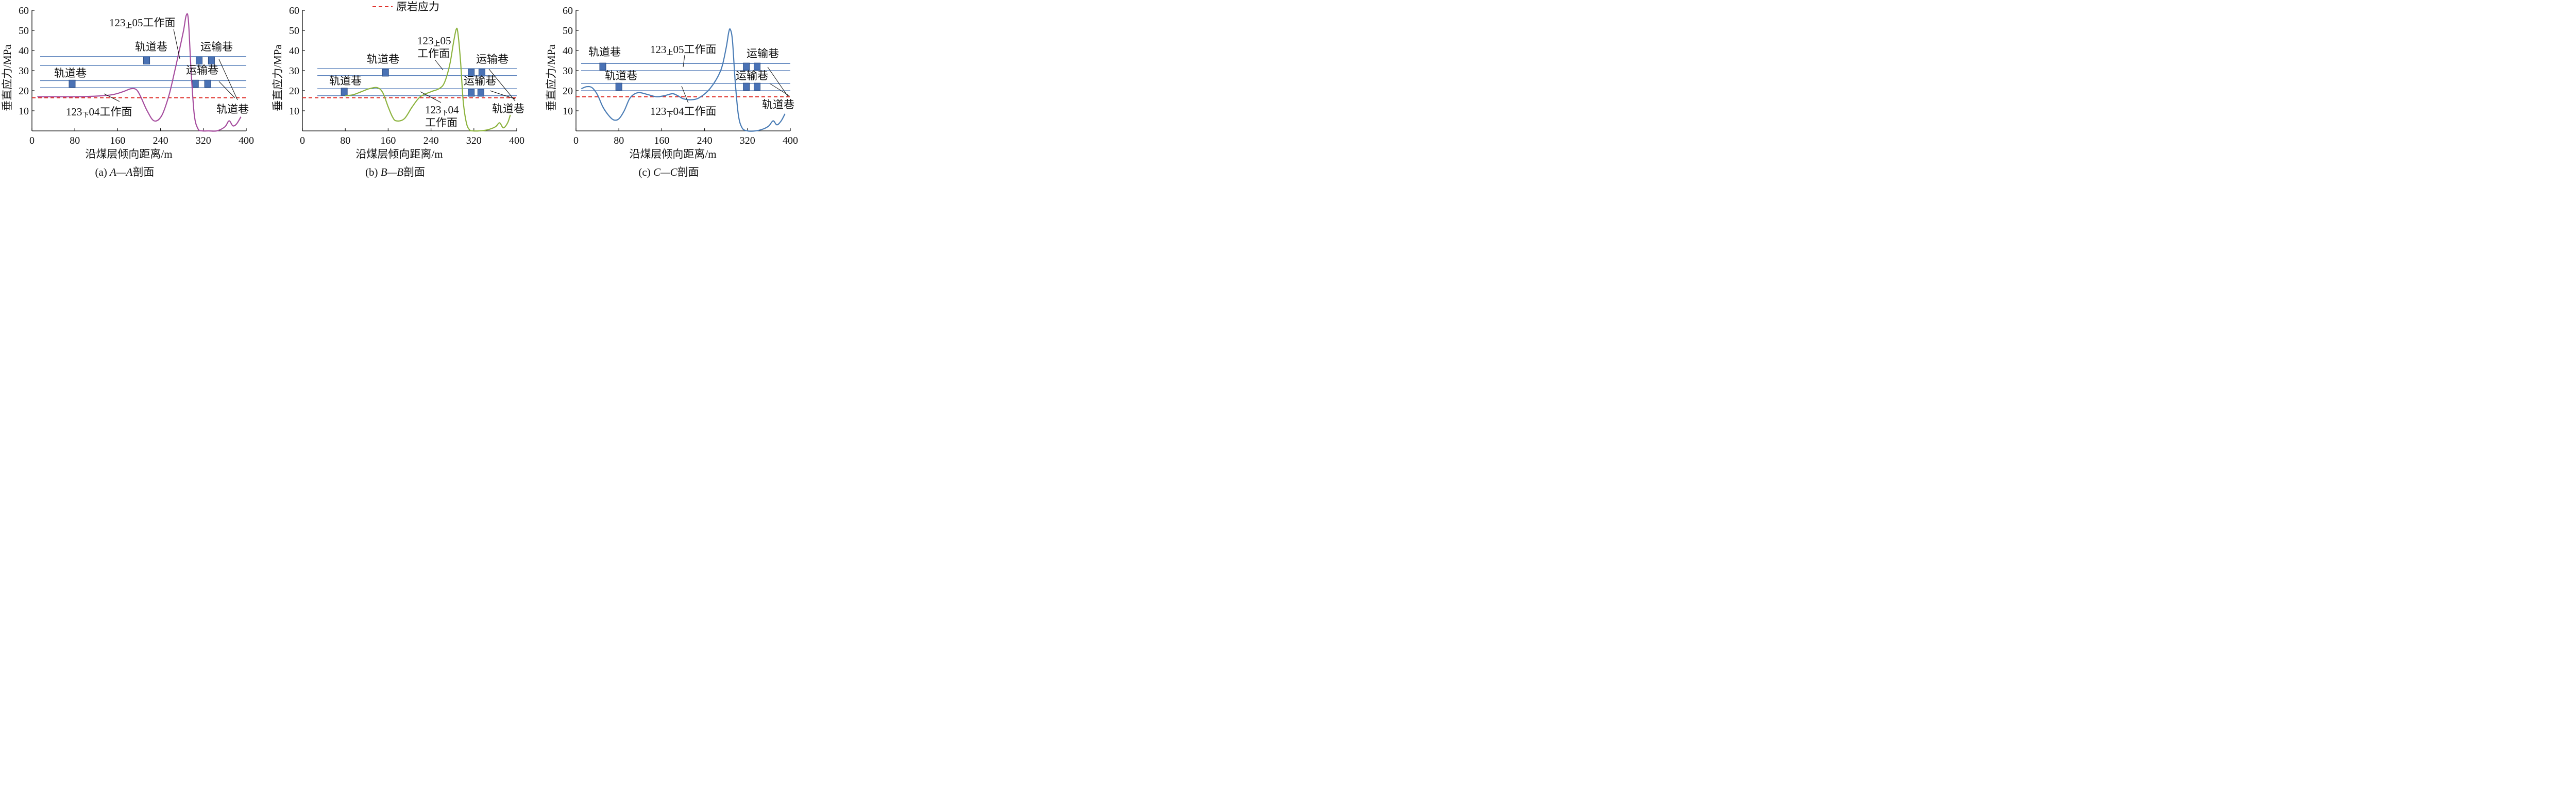  Describe the element at coordinates (670, 114) in the screenshot. I see `annotation-subscript: 下` at that location.